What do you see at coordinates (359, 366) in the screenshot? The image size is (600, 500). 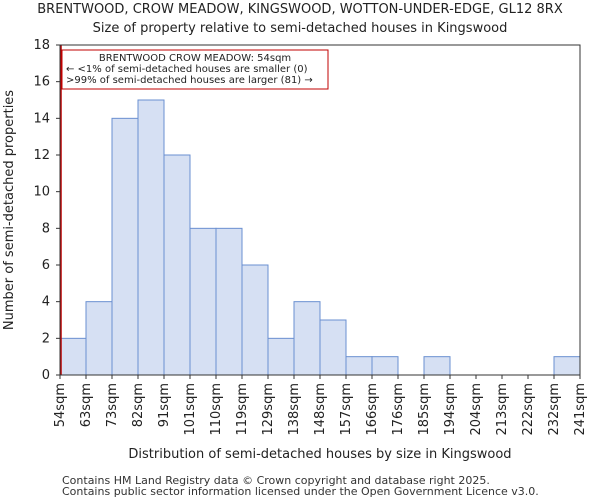 I see `bar-157sqm` at bounding box center [359, 366].